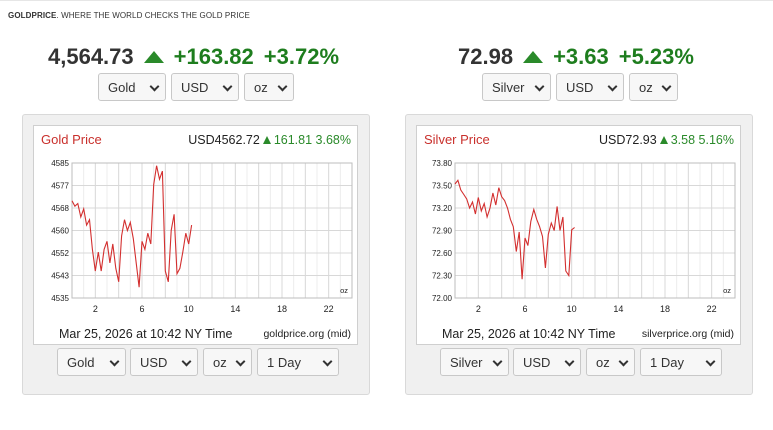 The width and height of the screenshot is (773, 430). I want to click on gold-panel-metal-select: Gold, so click(91, 362).